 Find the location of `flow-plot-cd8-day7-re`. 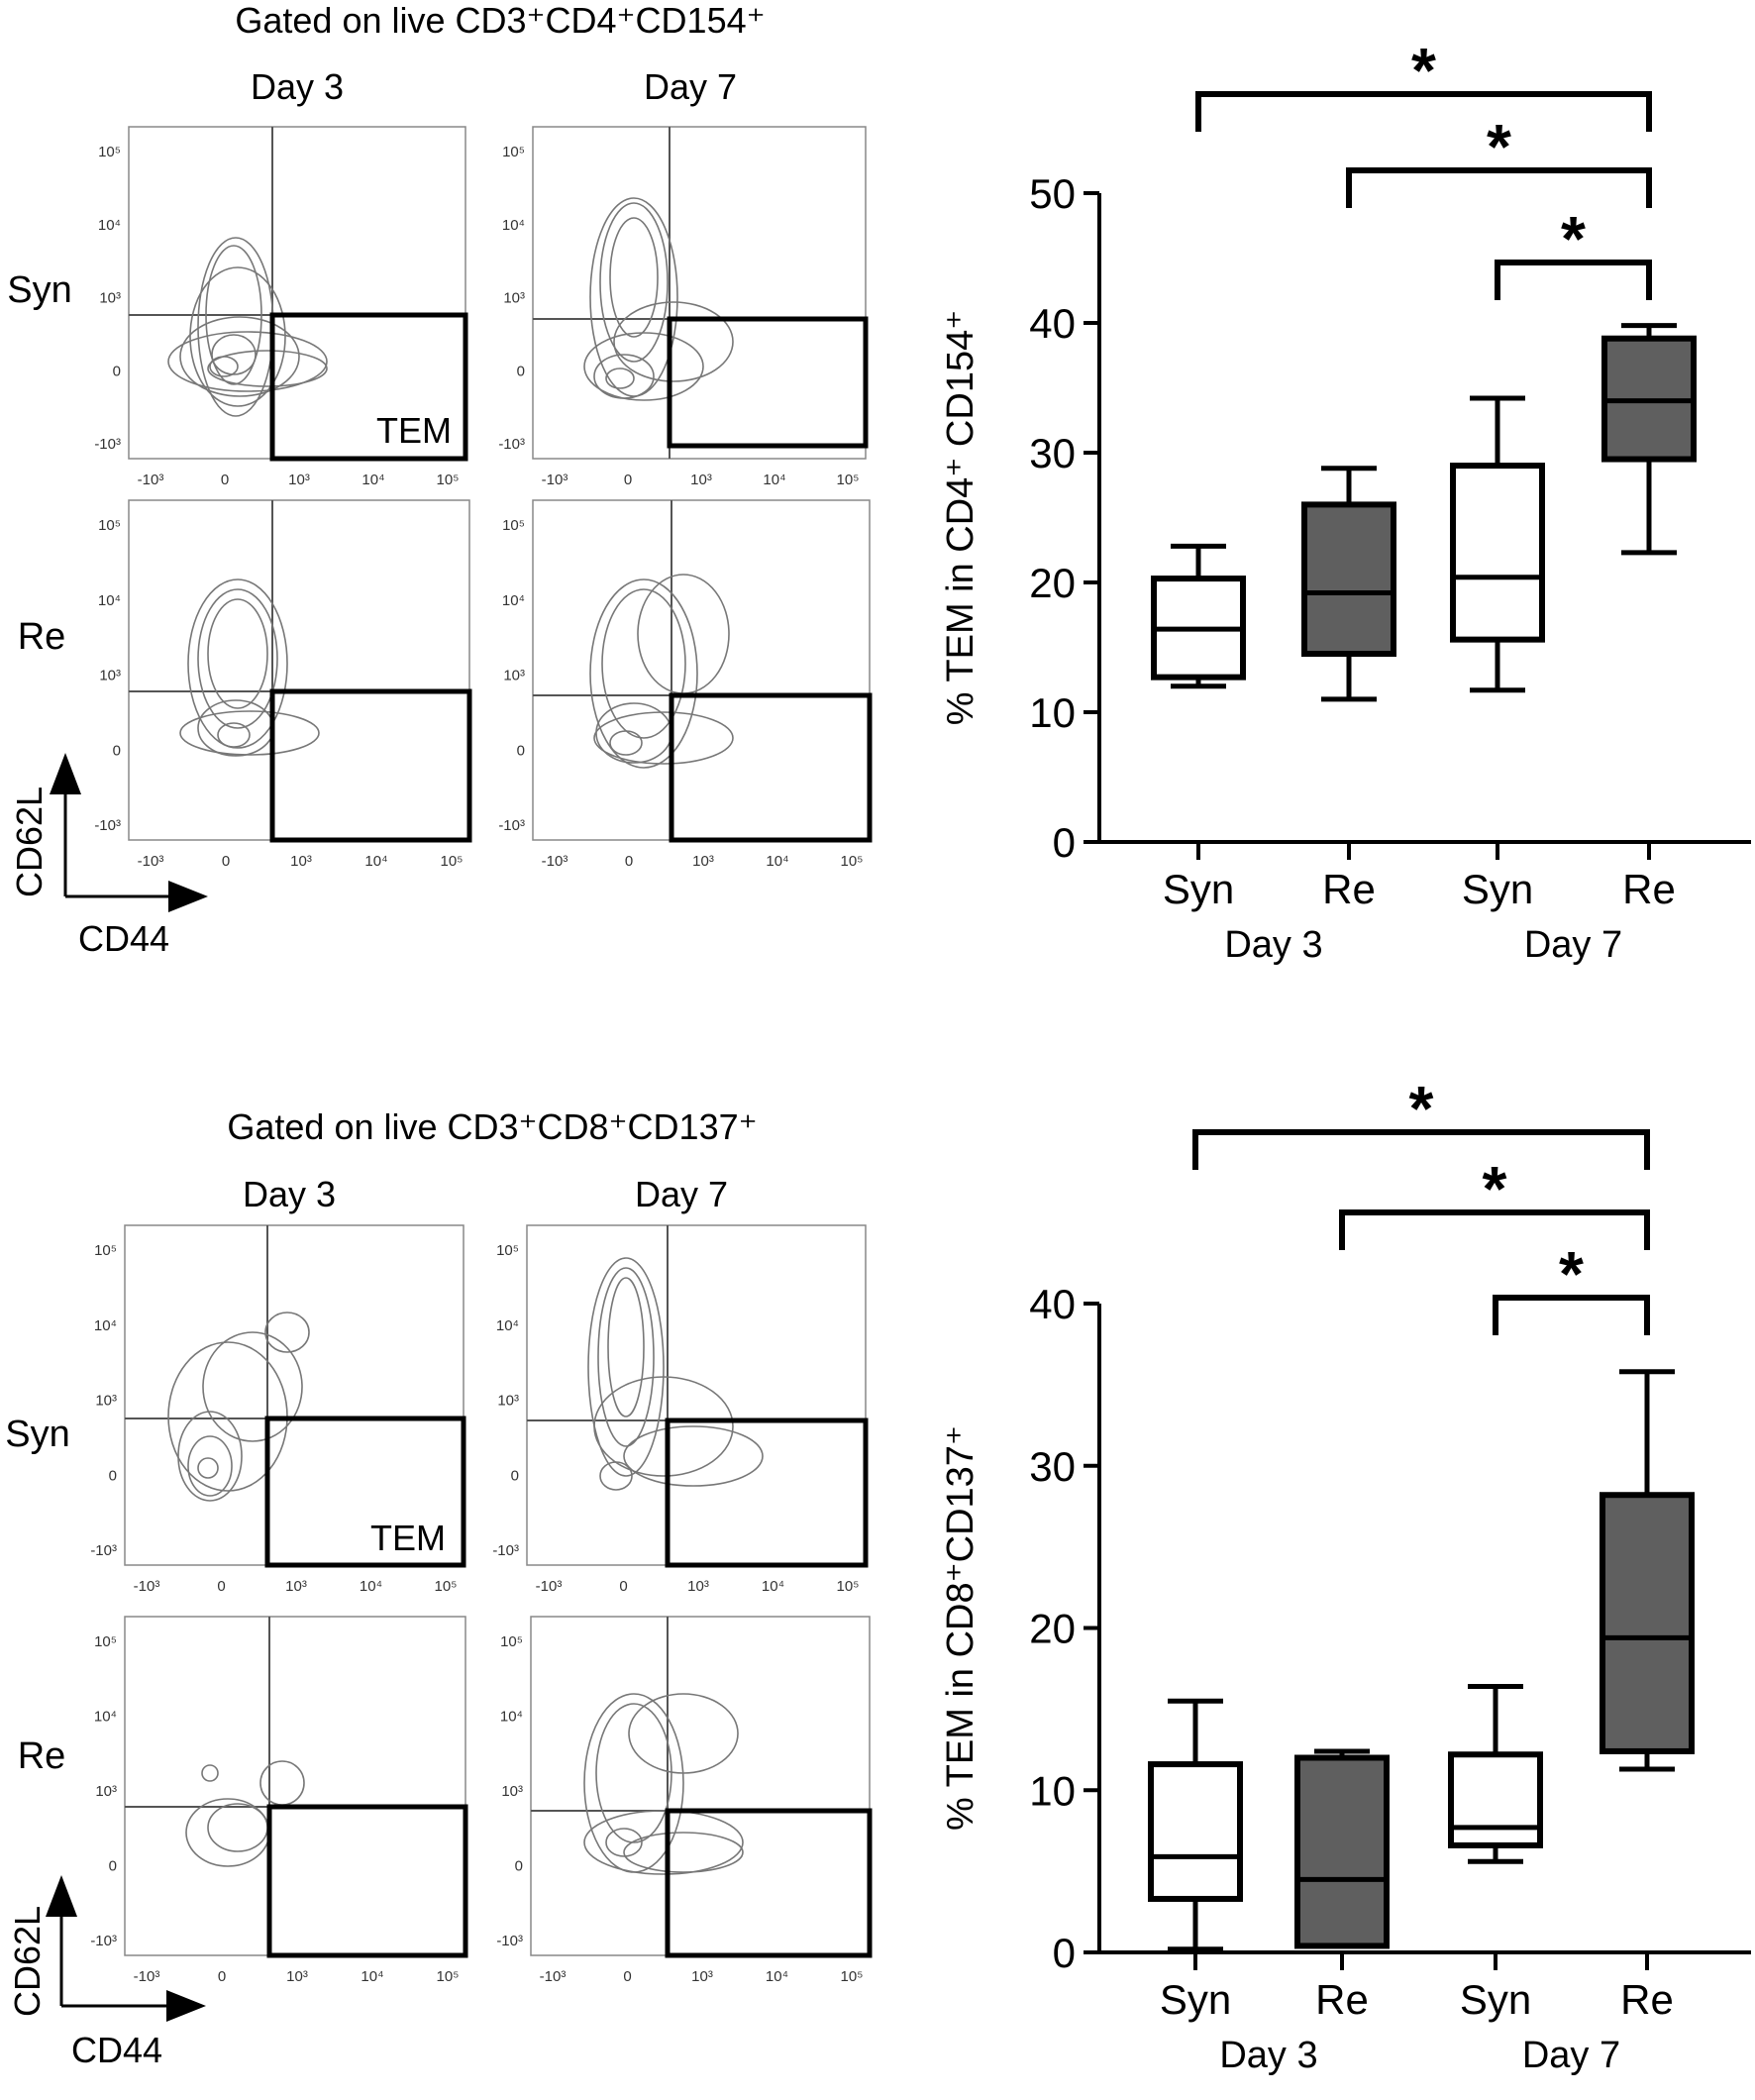

flow-plot-cd8-day7-re is located at coordinates (701, 1787).